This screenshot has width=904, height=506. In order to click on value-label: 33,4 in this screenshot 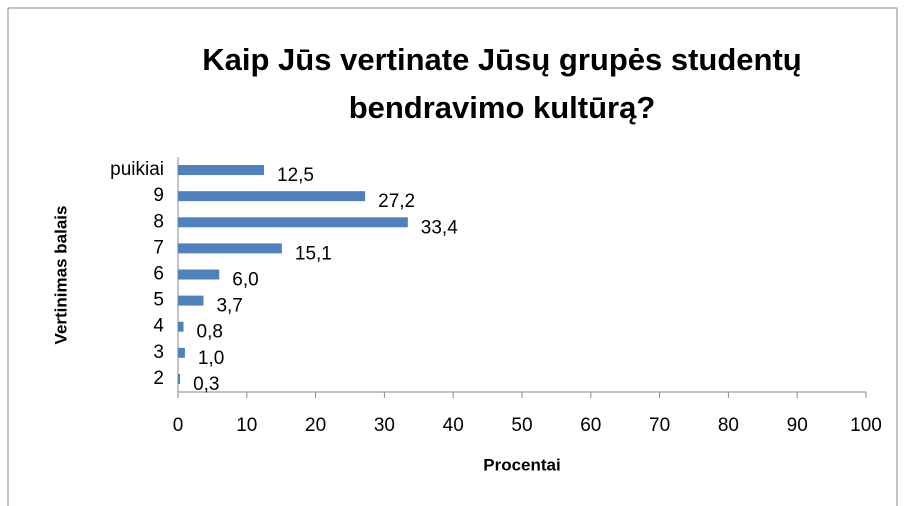, I will do `click(439, 227)`.